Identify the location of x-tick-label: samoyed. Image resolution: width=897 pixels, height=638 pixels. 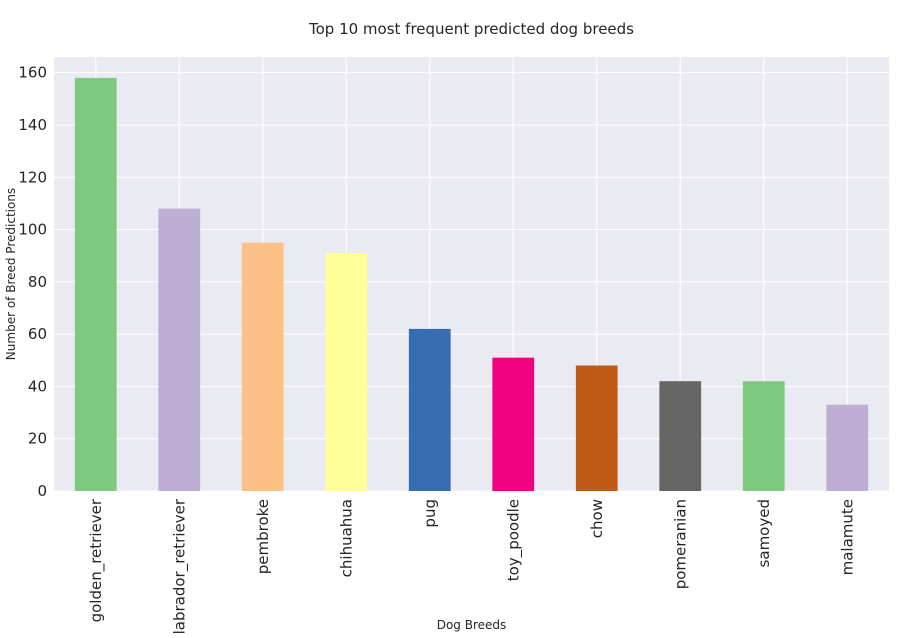
(764, 533).